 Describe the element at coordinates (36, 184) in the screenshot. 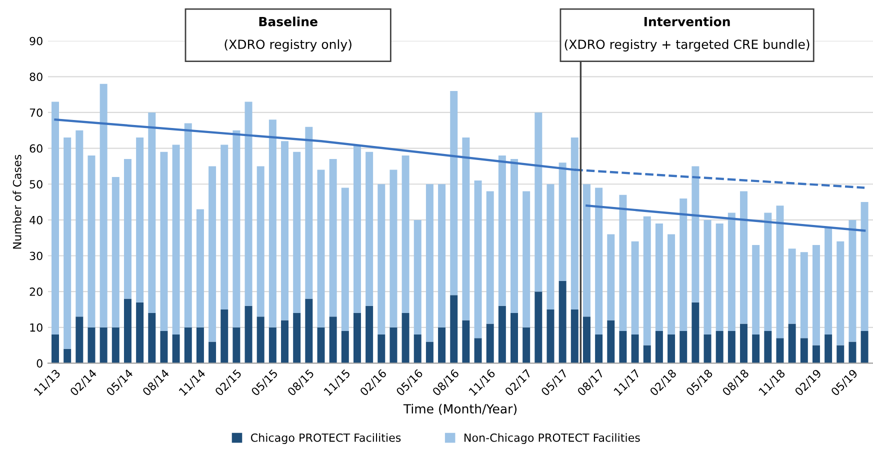

I see `y-tick-label: 50` at that location.